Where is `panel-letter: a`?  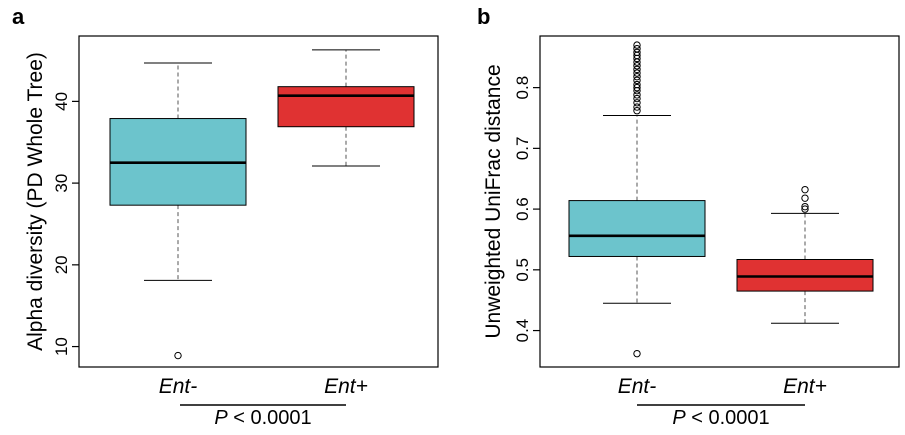
panel-letter: a is located at coordinates (18, 16).